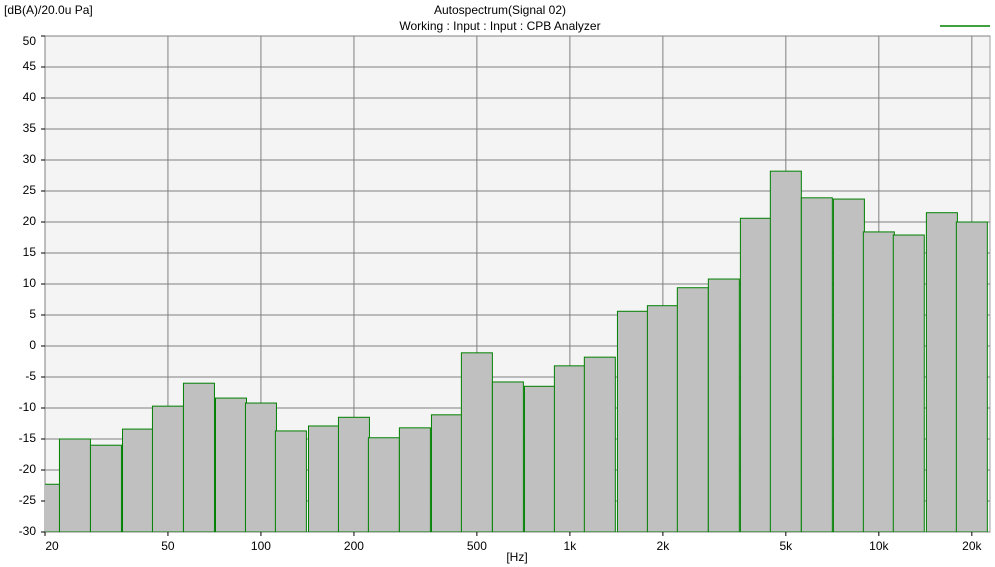 Image resolution: width=995 pixels, height=567 pixels. Describe the element at coordinates (32, 345) in the screenshot. I see `y-tick-label: 0` at that location.